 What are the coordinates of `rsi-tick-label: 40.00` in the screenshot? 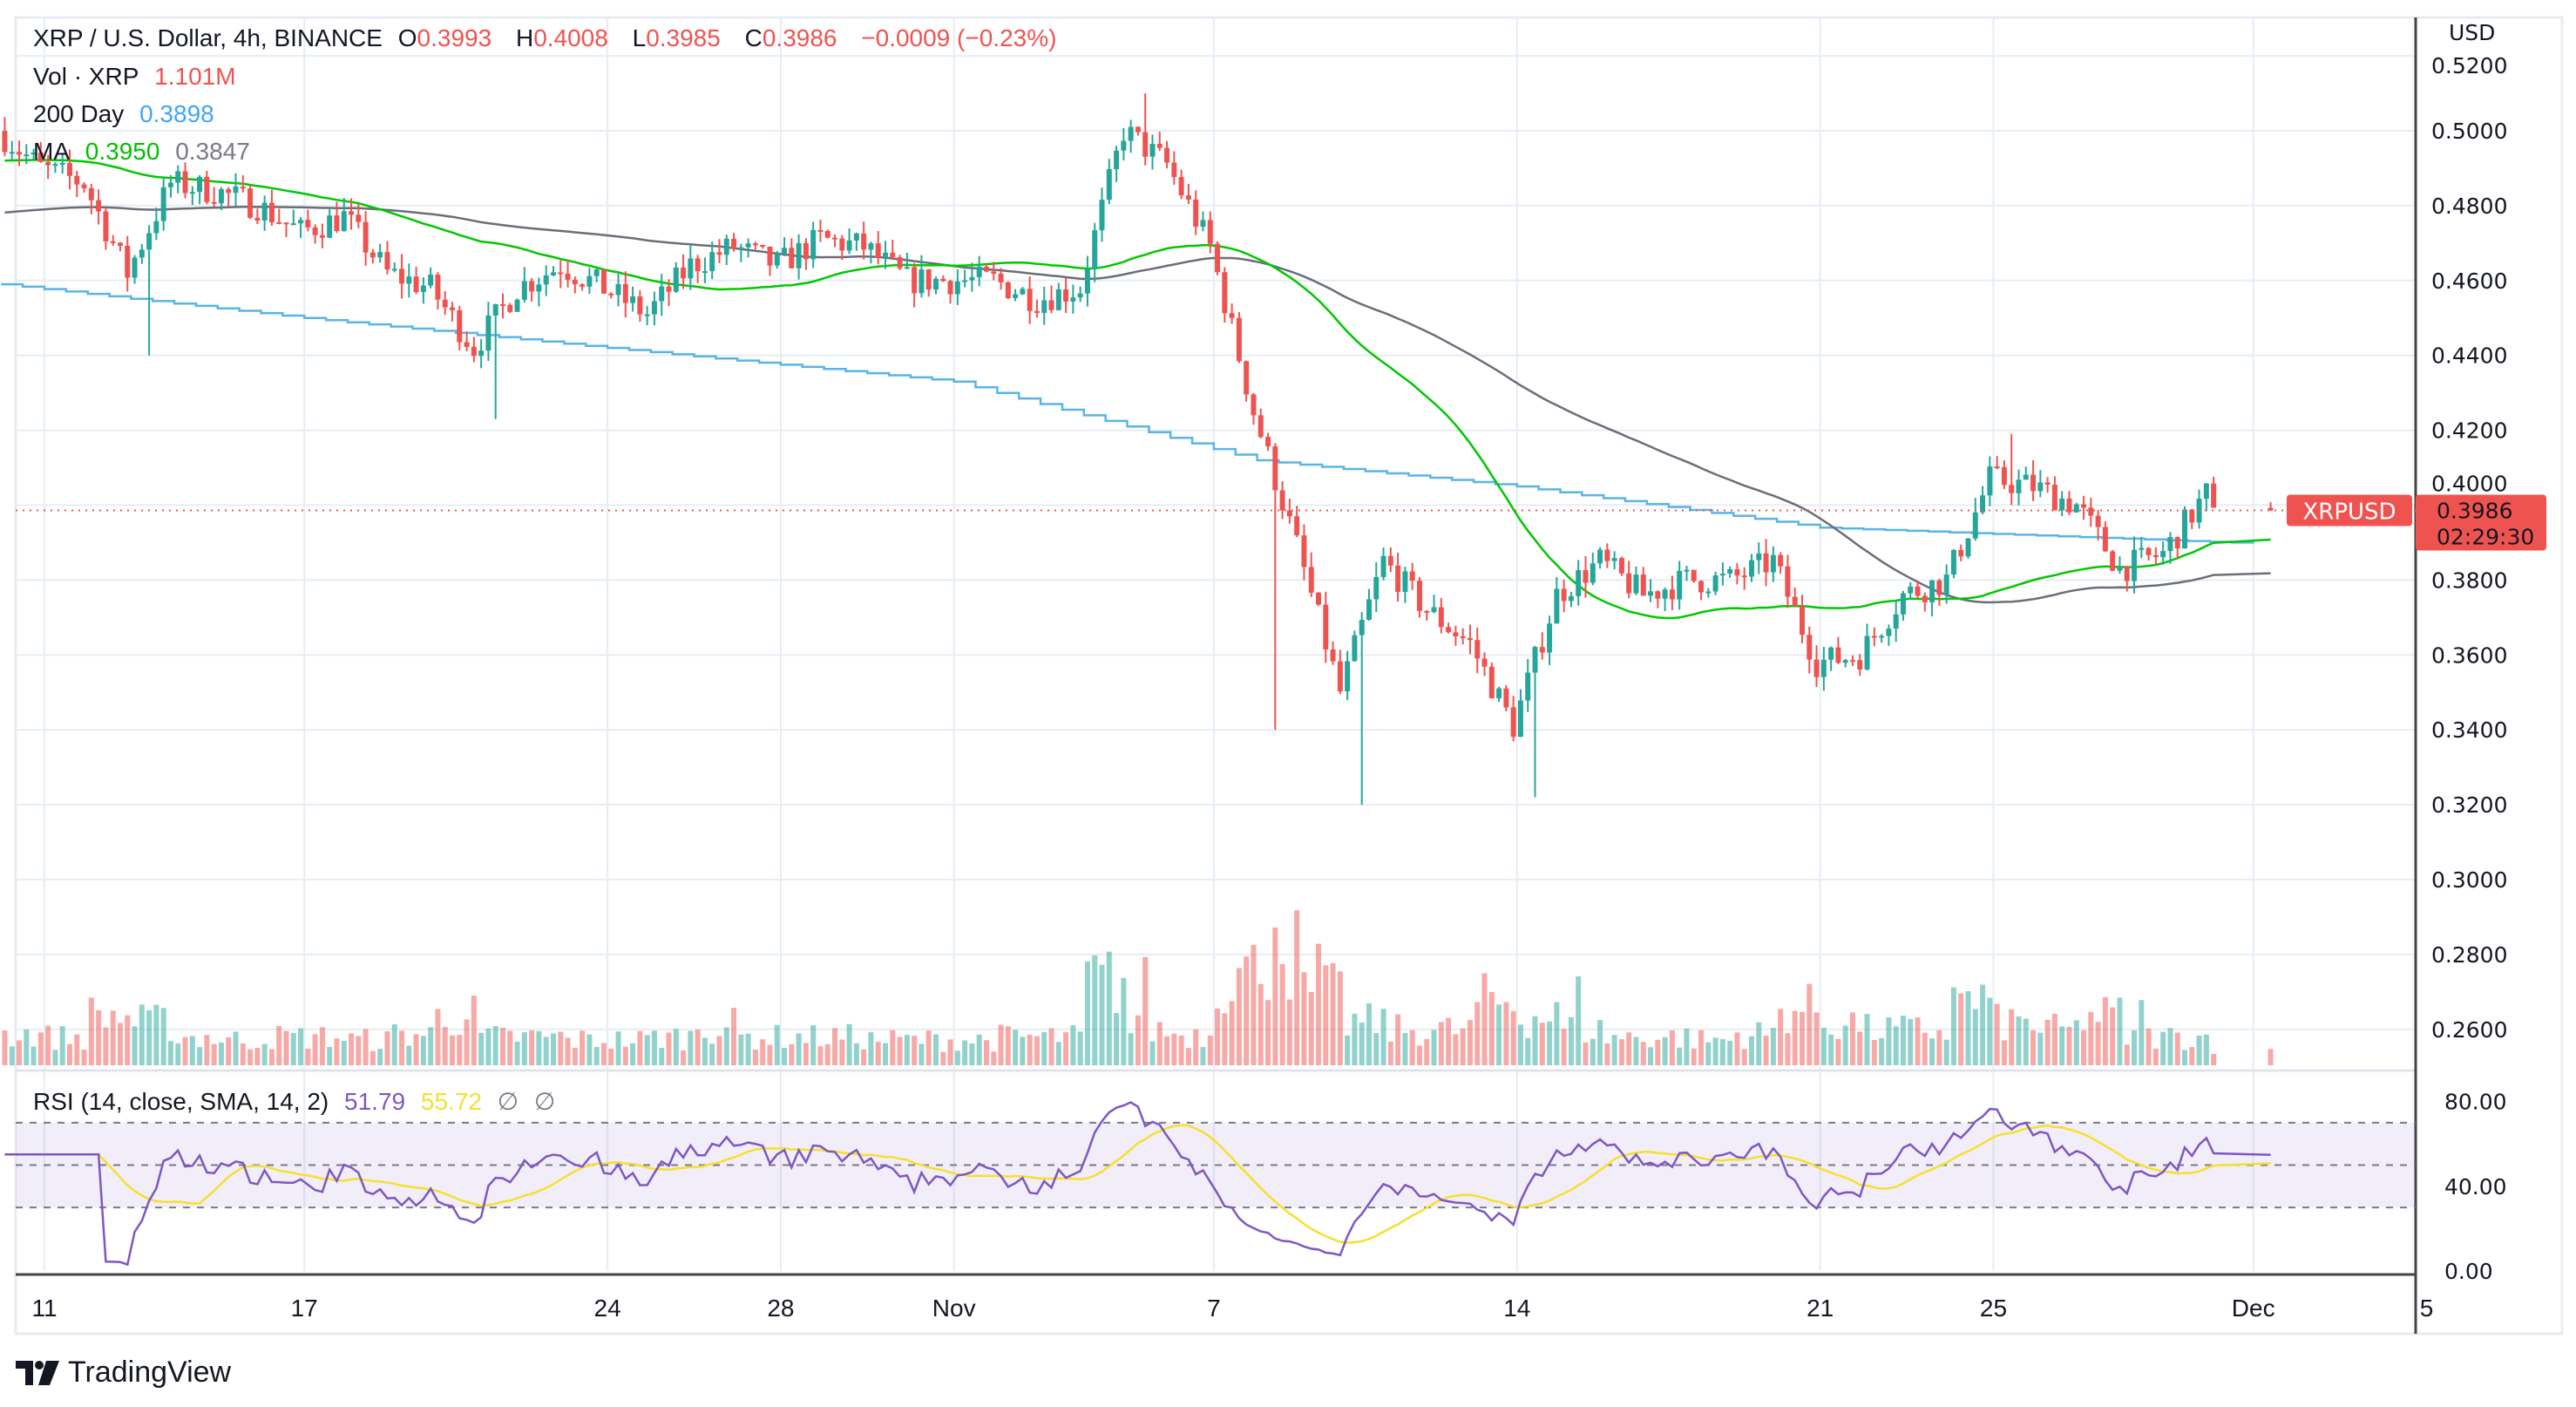 It's located at (2475, 1187).